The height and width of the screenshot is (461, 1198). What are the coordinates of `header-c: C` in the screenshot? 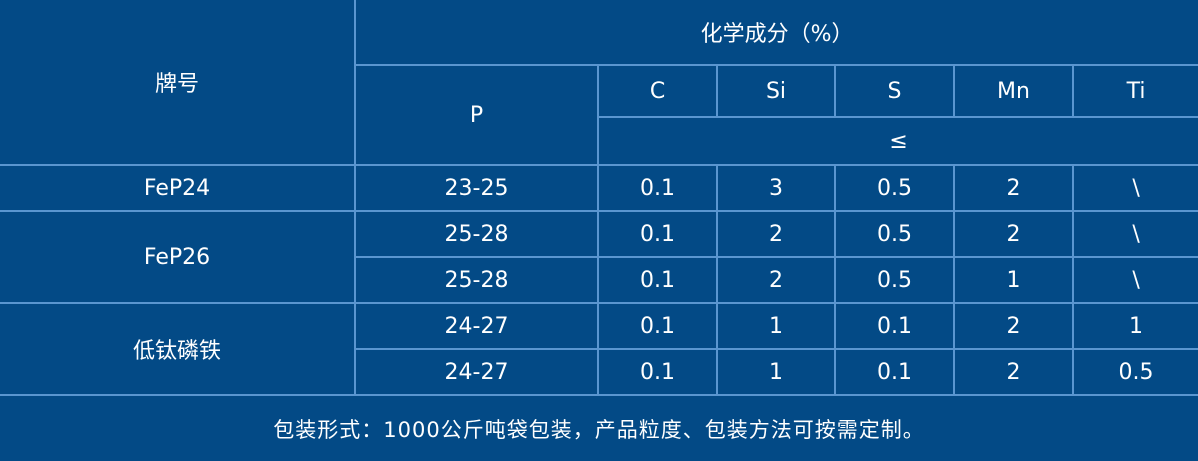 It's located at (657, 91).